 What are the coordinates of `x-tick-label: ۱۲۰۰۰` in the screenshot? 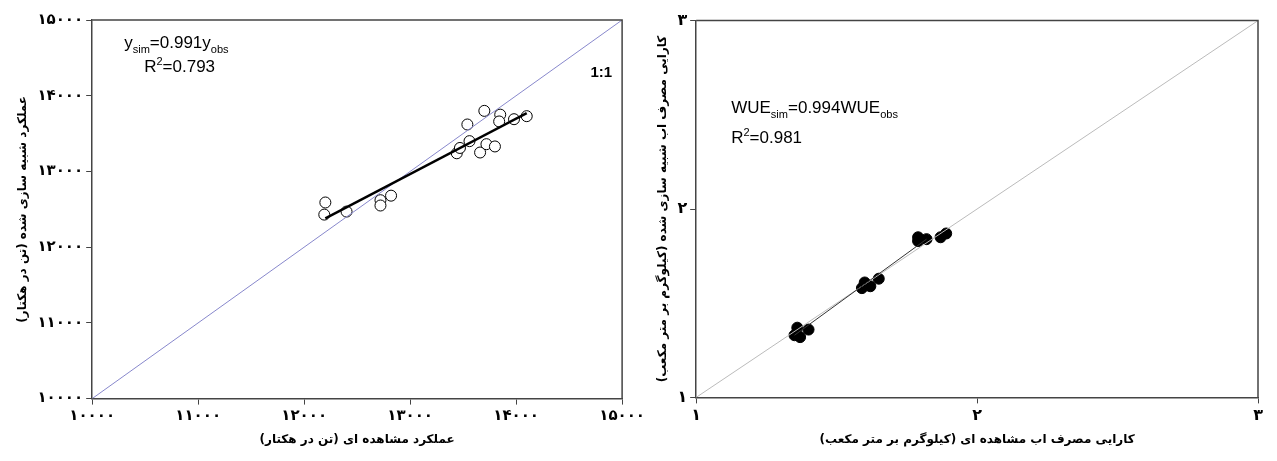 It's located at (304, 415).